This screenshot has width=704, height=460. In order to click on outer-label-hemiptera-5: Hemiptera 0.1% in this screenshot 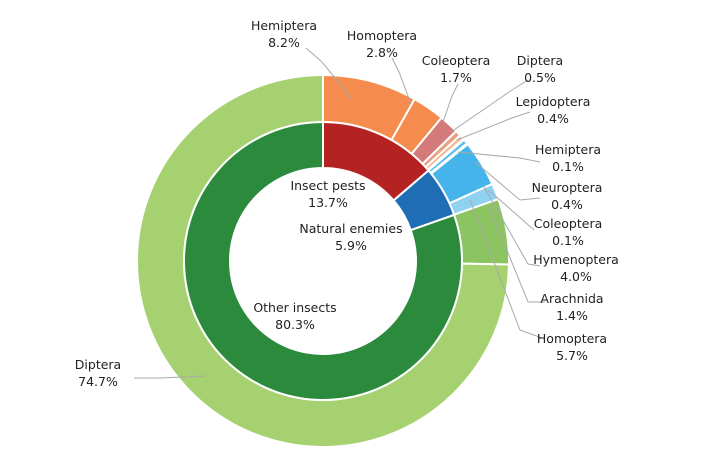, I will do `click(568, 158)`.